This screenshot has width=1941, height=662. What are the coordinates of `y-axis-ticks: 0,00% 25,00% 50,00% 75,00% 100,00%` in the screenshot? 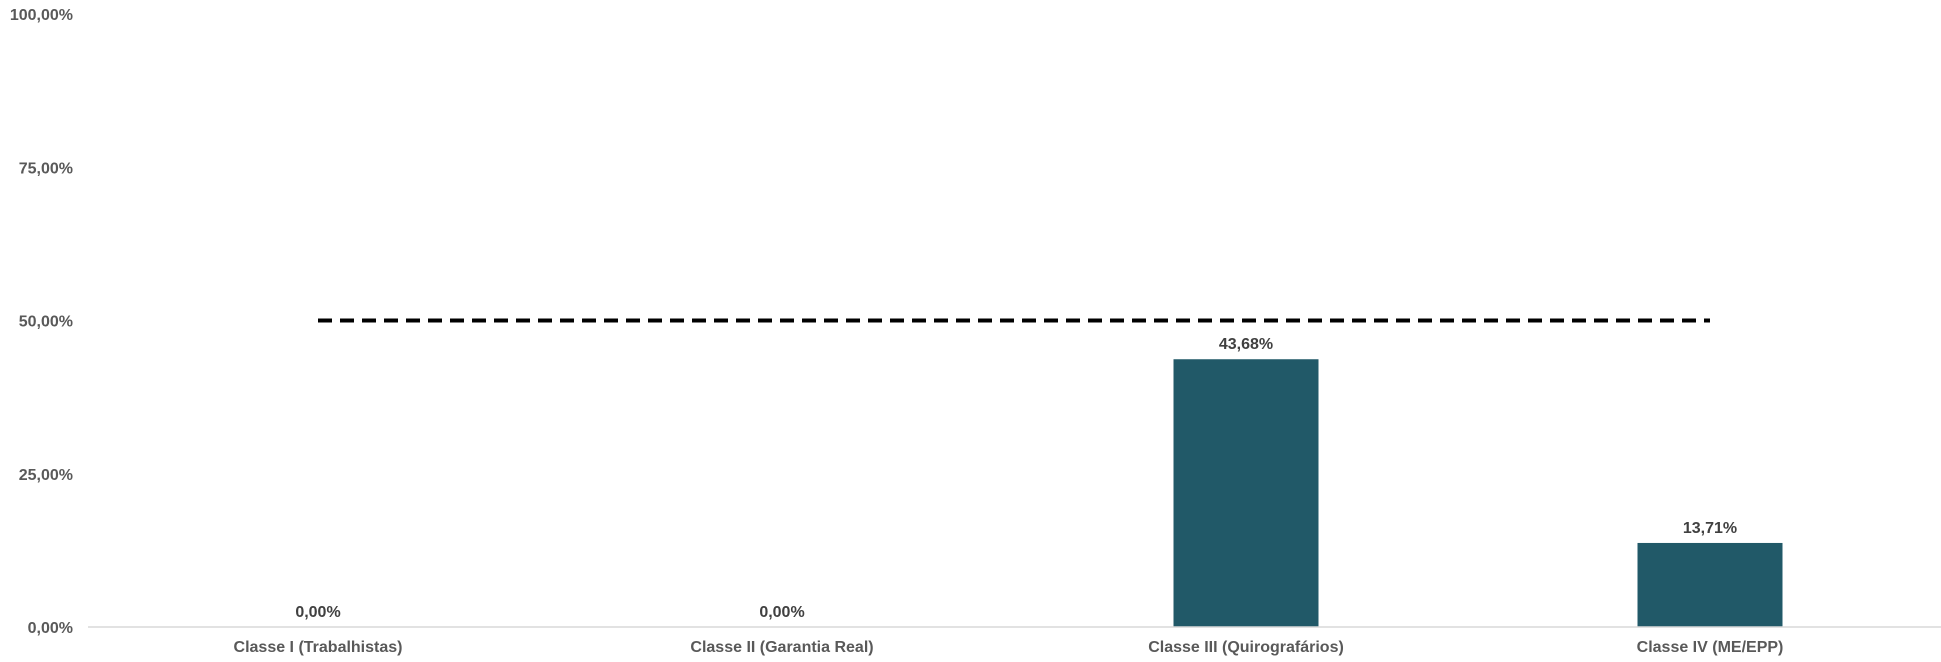 It's located at (41, 322).